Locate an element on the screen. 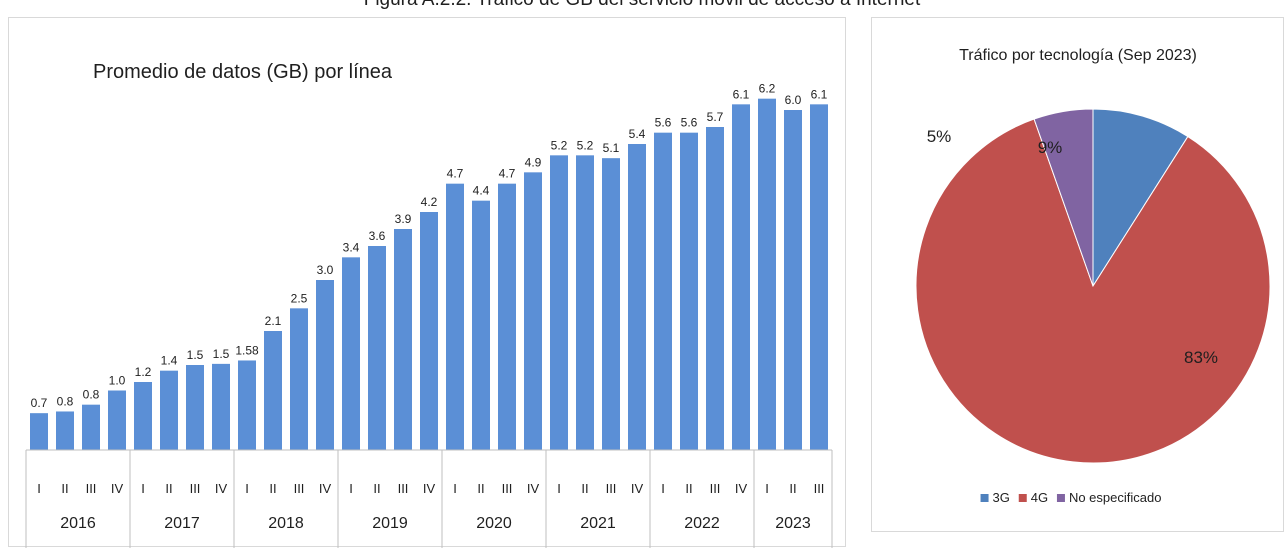 This screenshot has height=548, width=1284. bar-data-label: 3.9 is located at coordinates (403, 219).